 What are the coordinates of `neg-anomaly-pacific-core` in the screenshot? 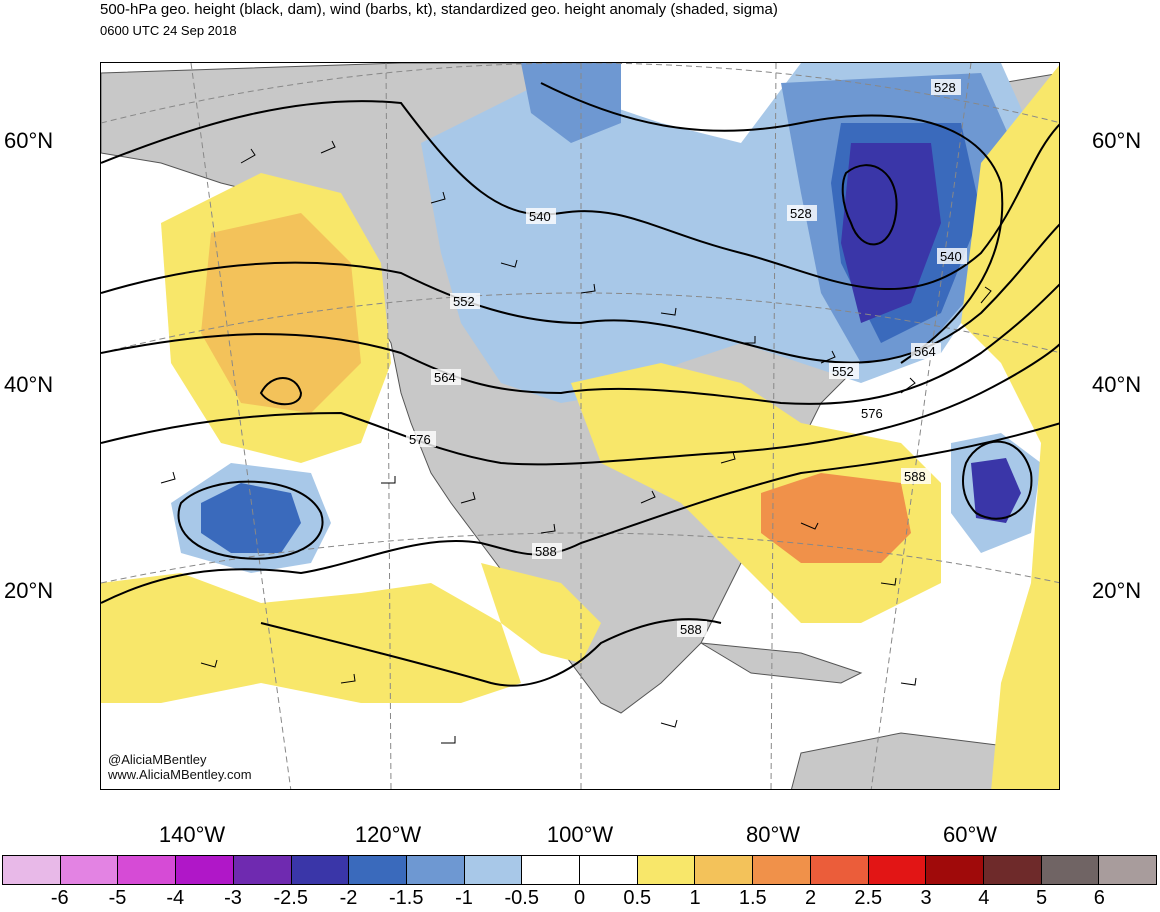 It's located at (251, 518).